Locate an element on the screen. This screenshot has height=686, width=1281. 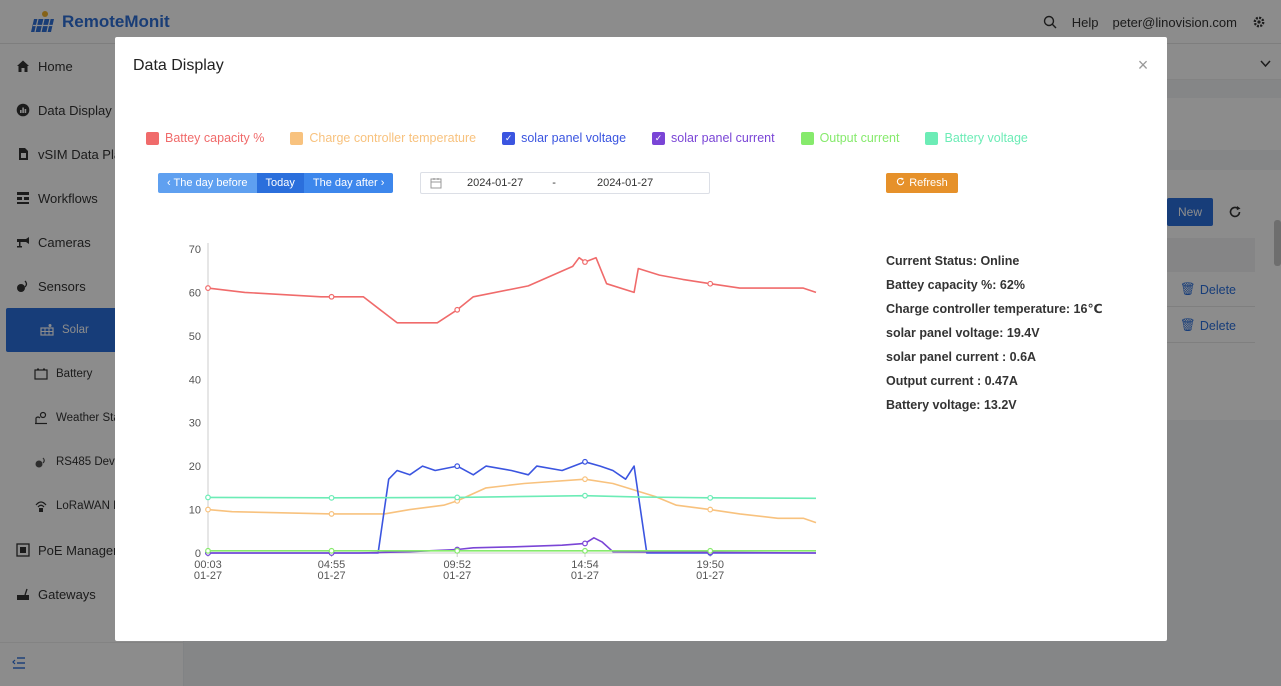
series-line-battey-capacity is located at coordinates (512, 290).